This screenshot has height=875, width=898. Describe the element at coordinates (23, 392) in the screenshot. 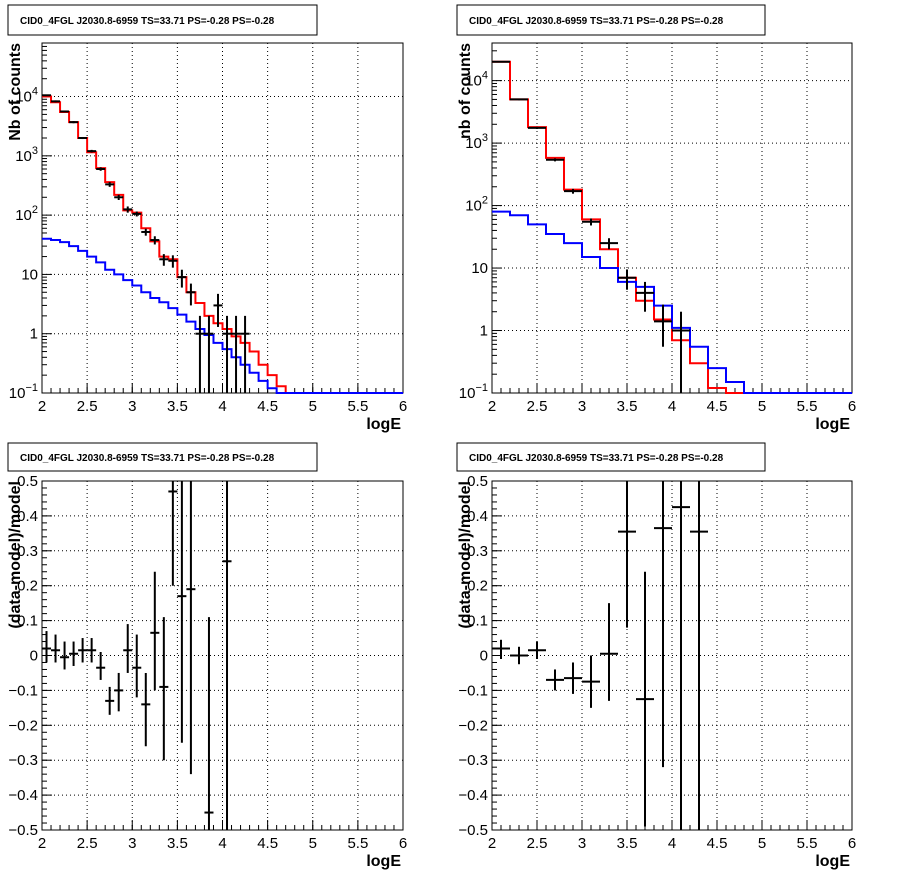

I see `y-tick-label: 10⁻¹` at that location.